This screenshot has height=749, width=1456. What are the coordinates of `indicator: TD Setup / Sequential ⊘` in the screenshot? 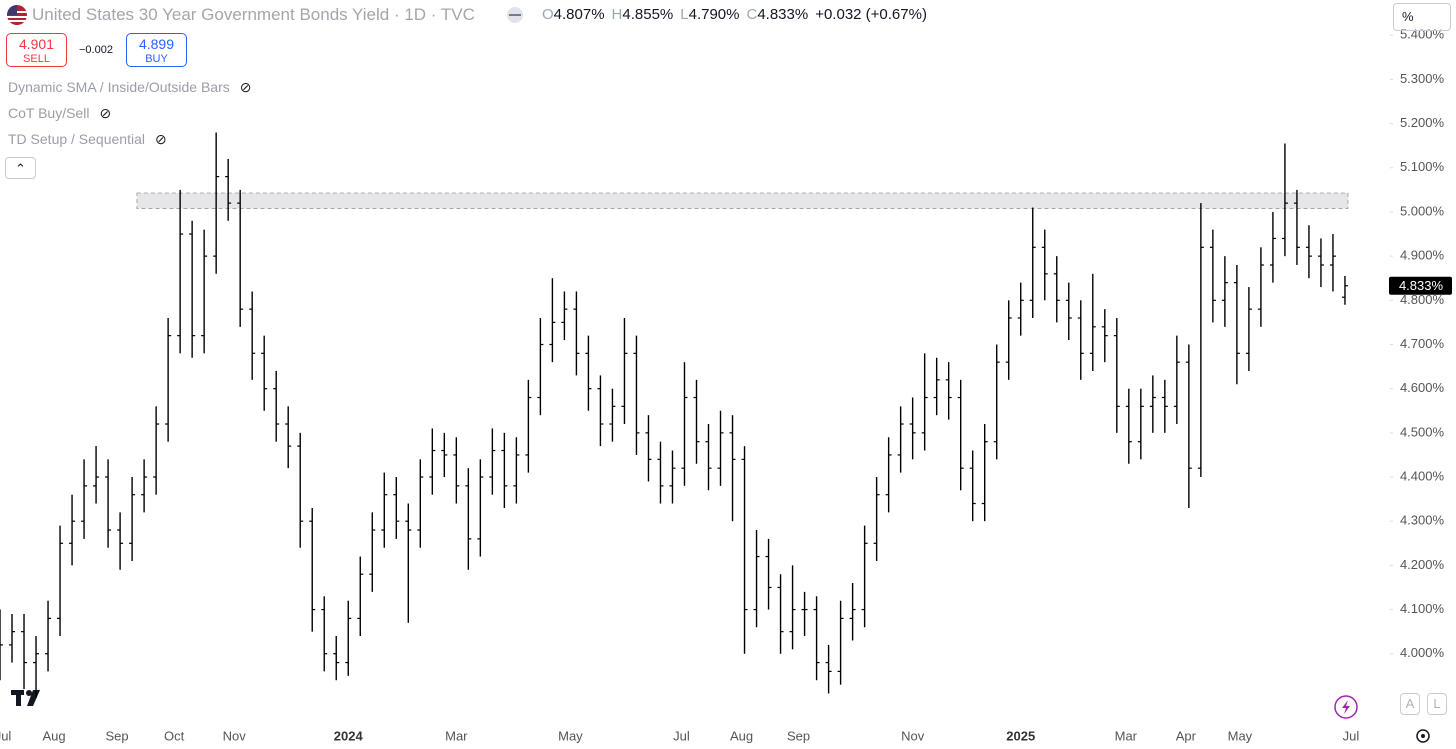 It's located at (87, 139).